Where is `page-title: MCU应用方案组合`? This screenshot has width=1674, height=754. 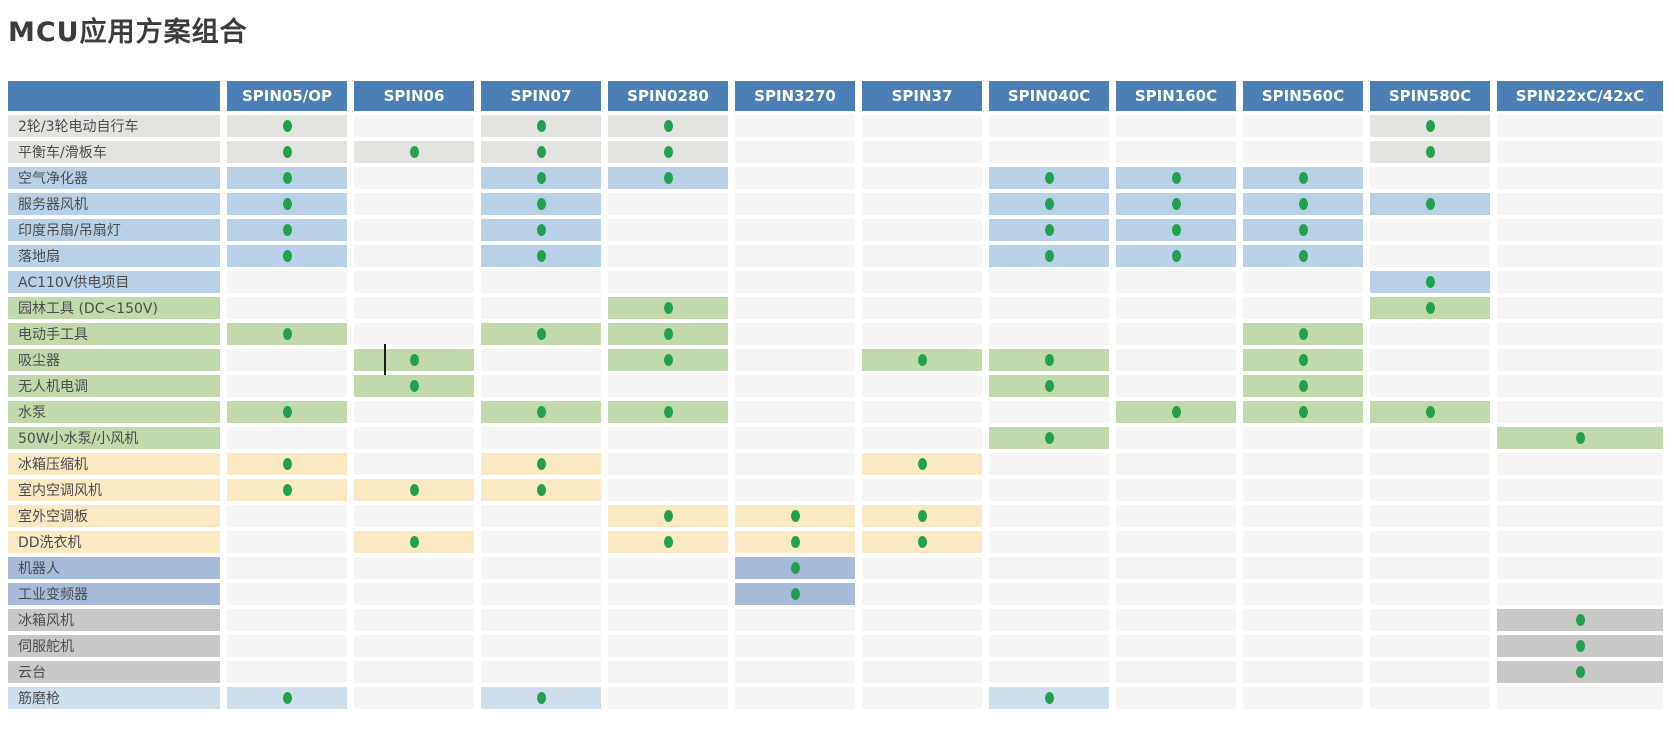 page-title: MCU应用方案组合 is located at coordinates (128, 32).